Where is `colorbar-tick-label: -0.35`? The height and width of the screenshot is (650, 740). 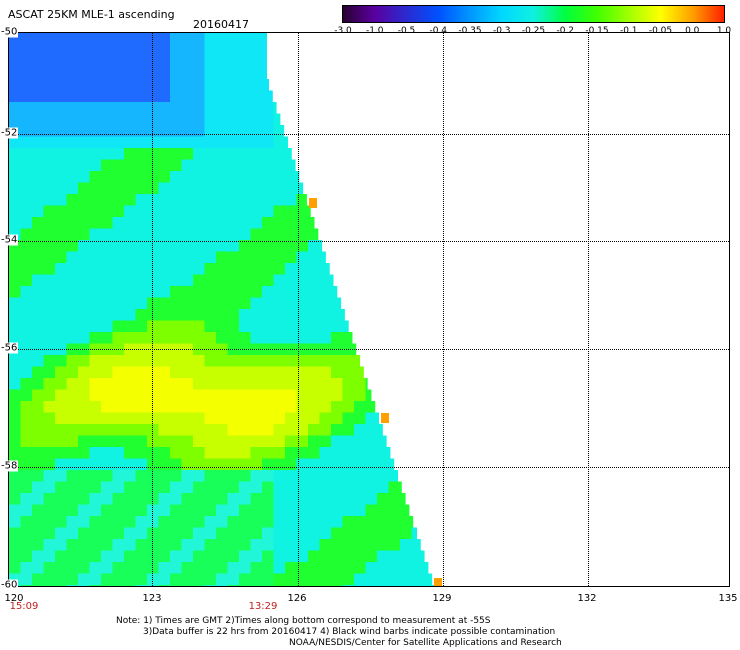
colorbar-tick-label: -0.35 is located at coordinates (470, 31).